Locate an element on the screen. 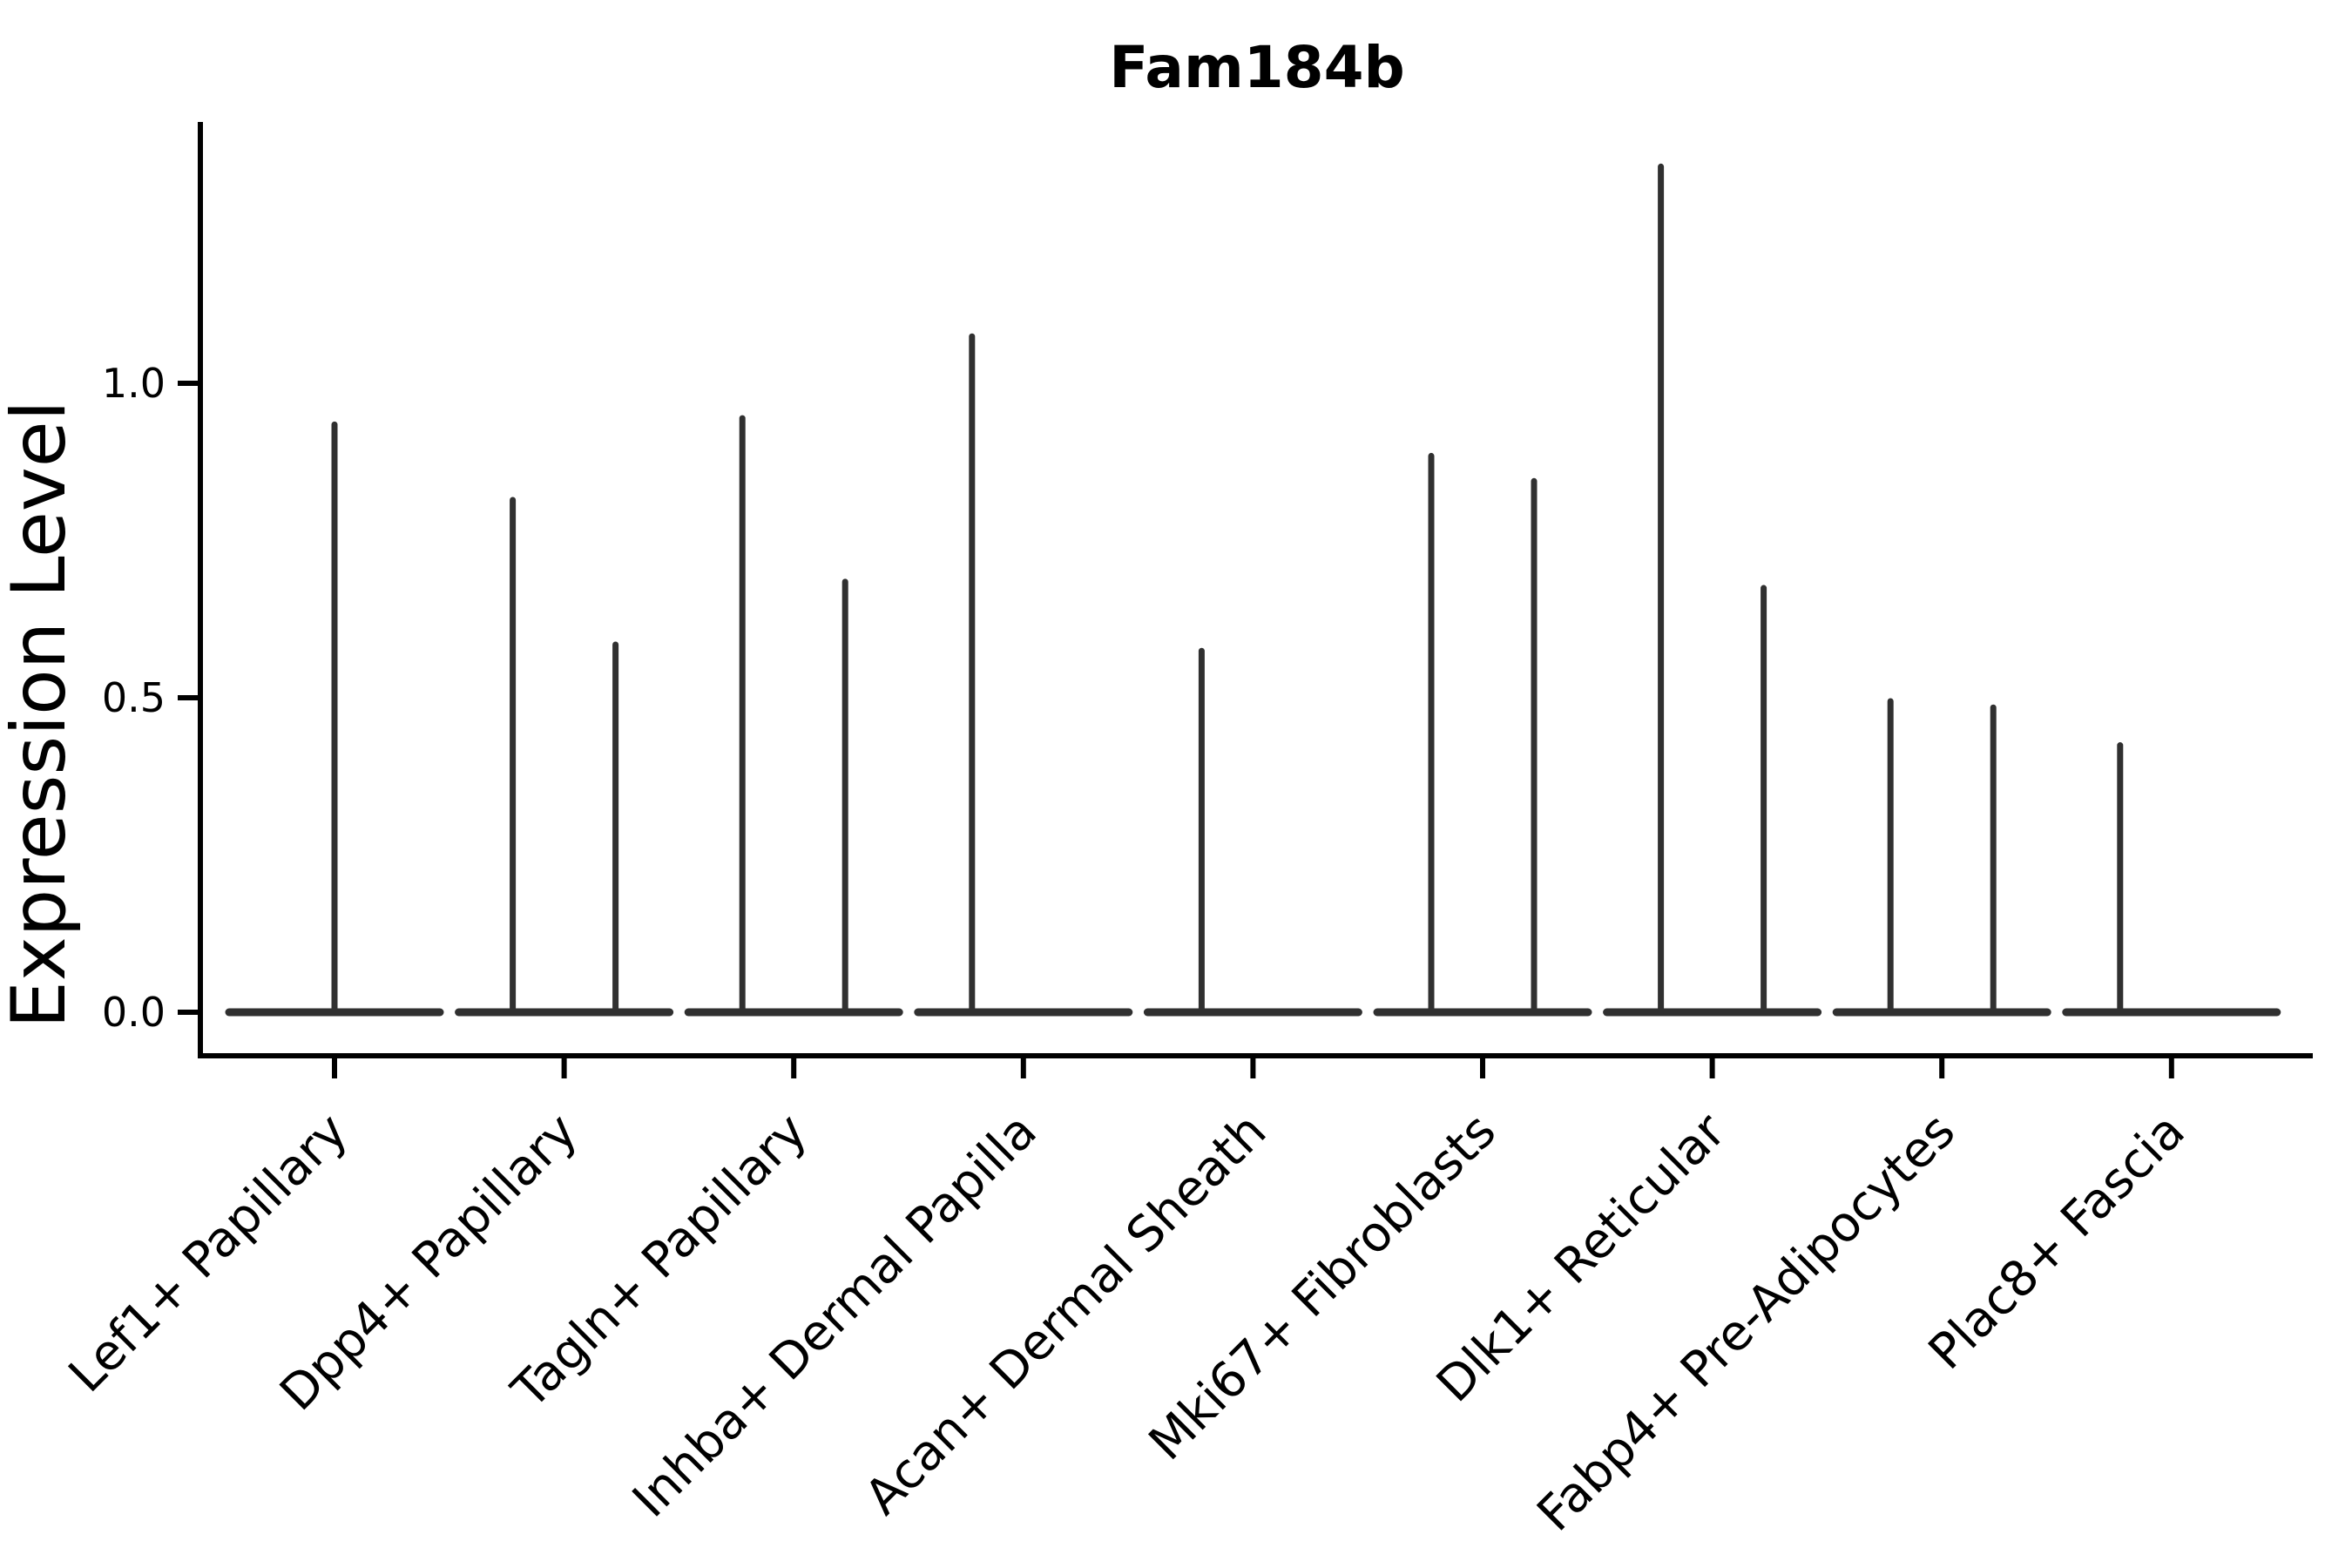 This screenshot has height=1568, width=2352. y-tick-label: 1.0 is located at coordinates (134, 383).